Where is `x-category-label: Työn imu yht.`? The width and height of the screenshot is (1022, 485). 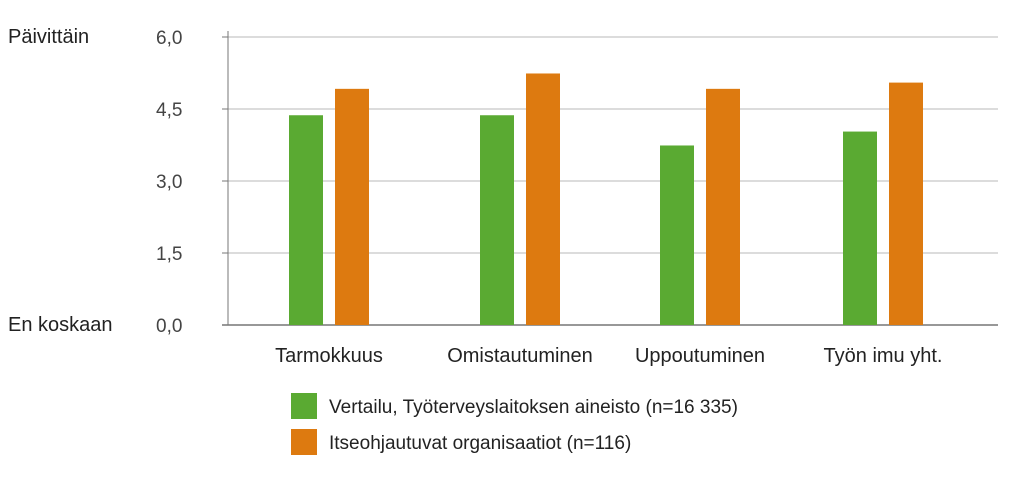 x-category-label: Työn imu yht. is located at coordinates (883, 356).